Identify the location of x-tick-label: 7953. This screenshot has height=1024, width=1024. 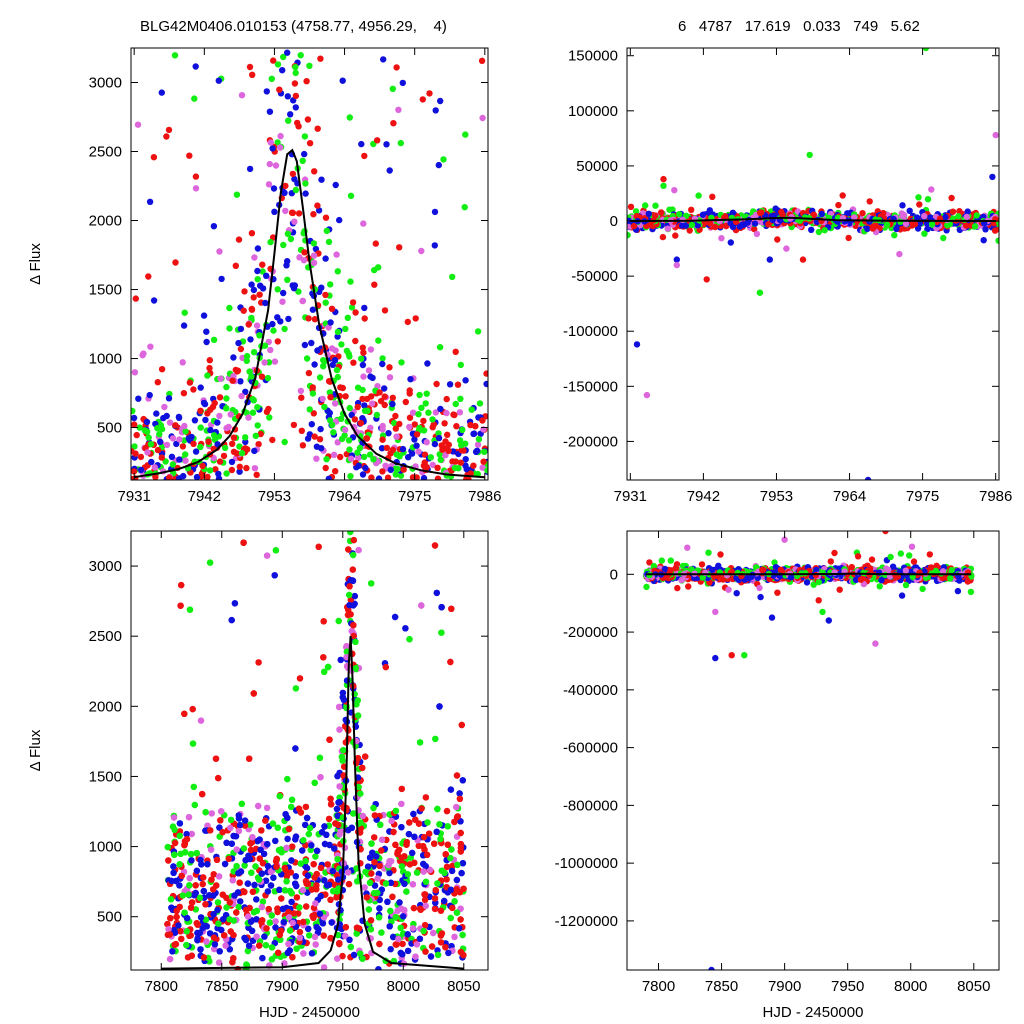
(274, 496).